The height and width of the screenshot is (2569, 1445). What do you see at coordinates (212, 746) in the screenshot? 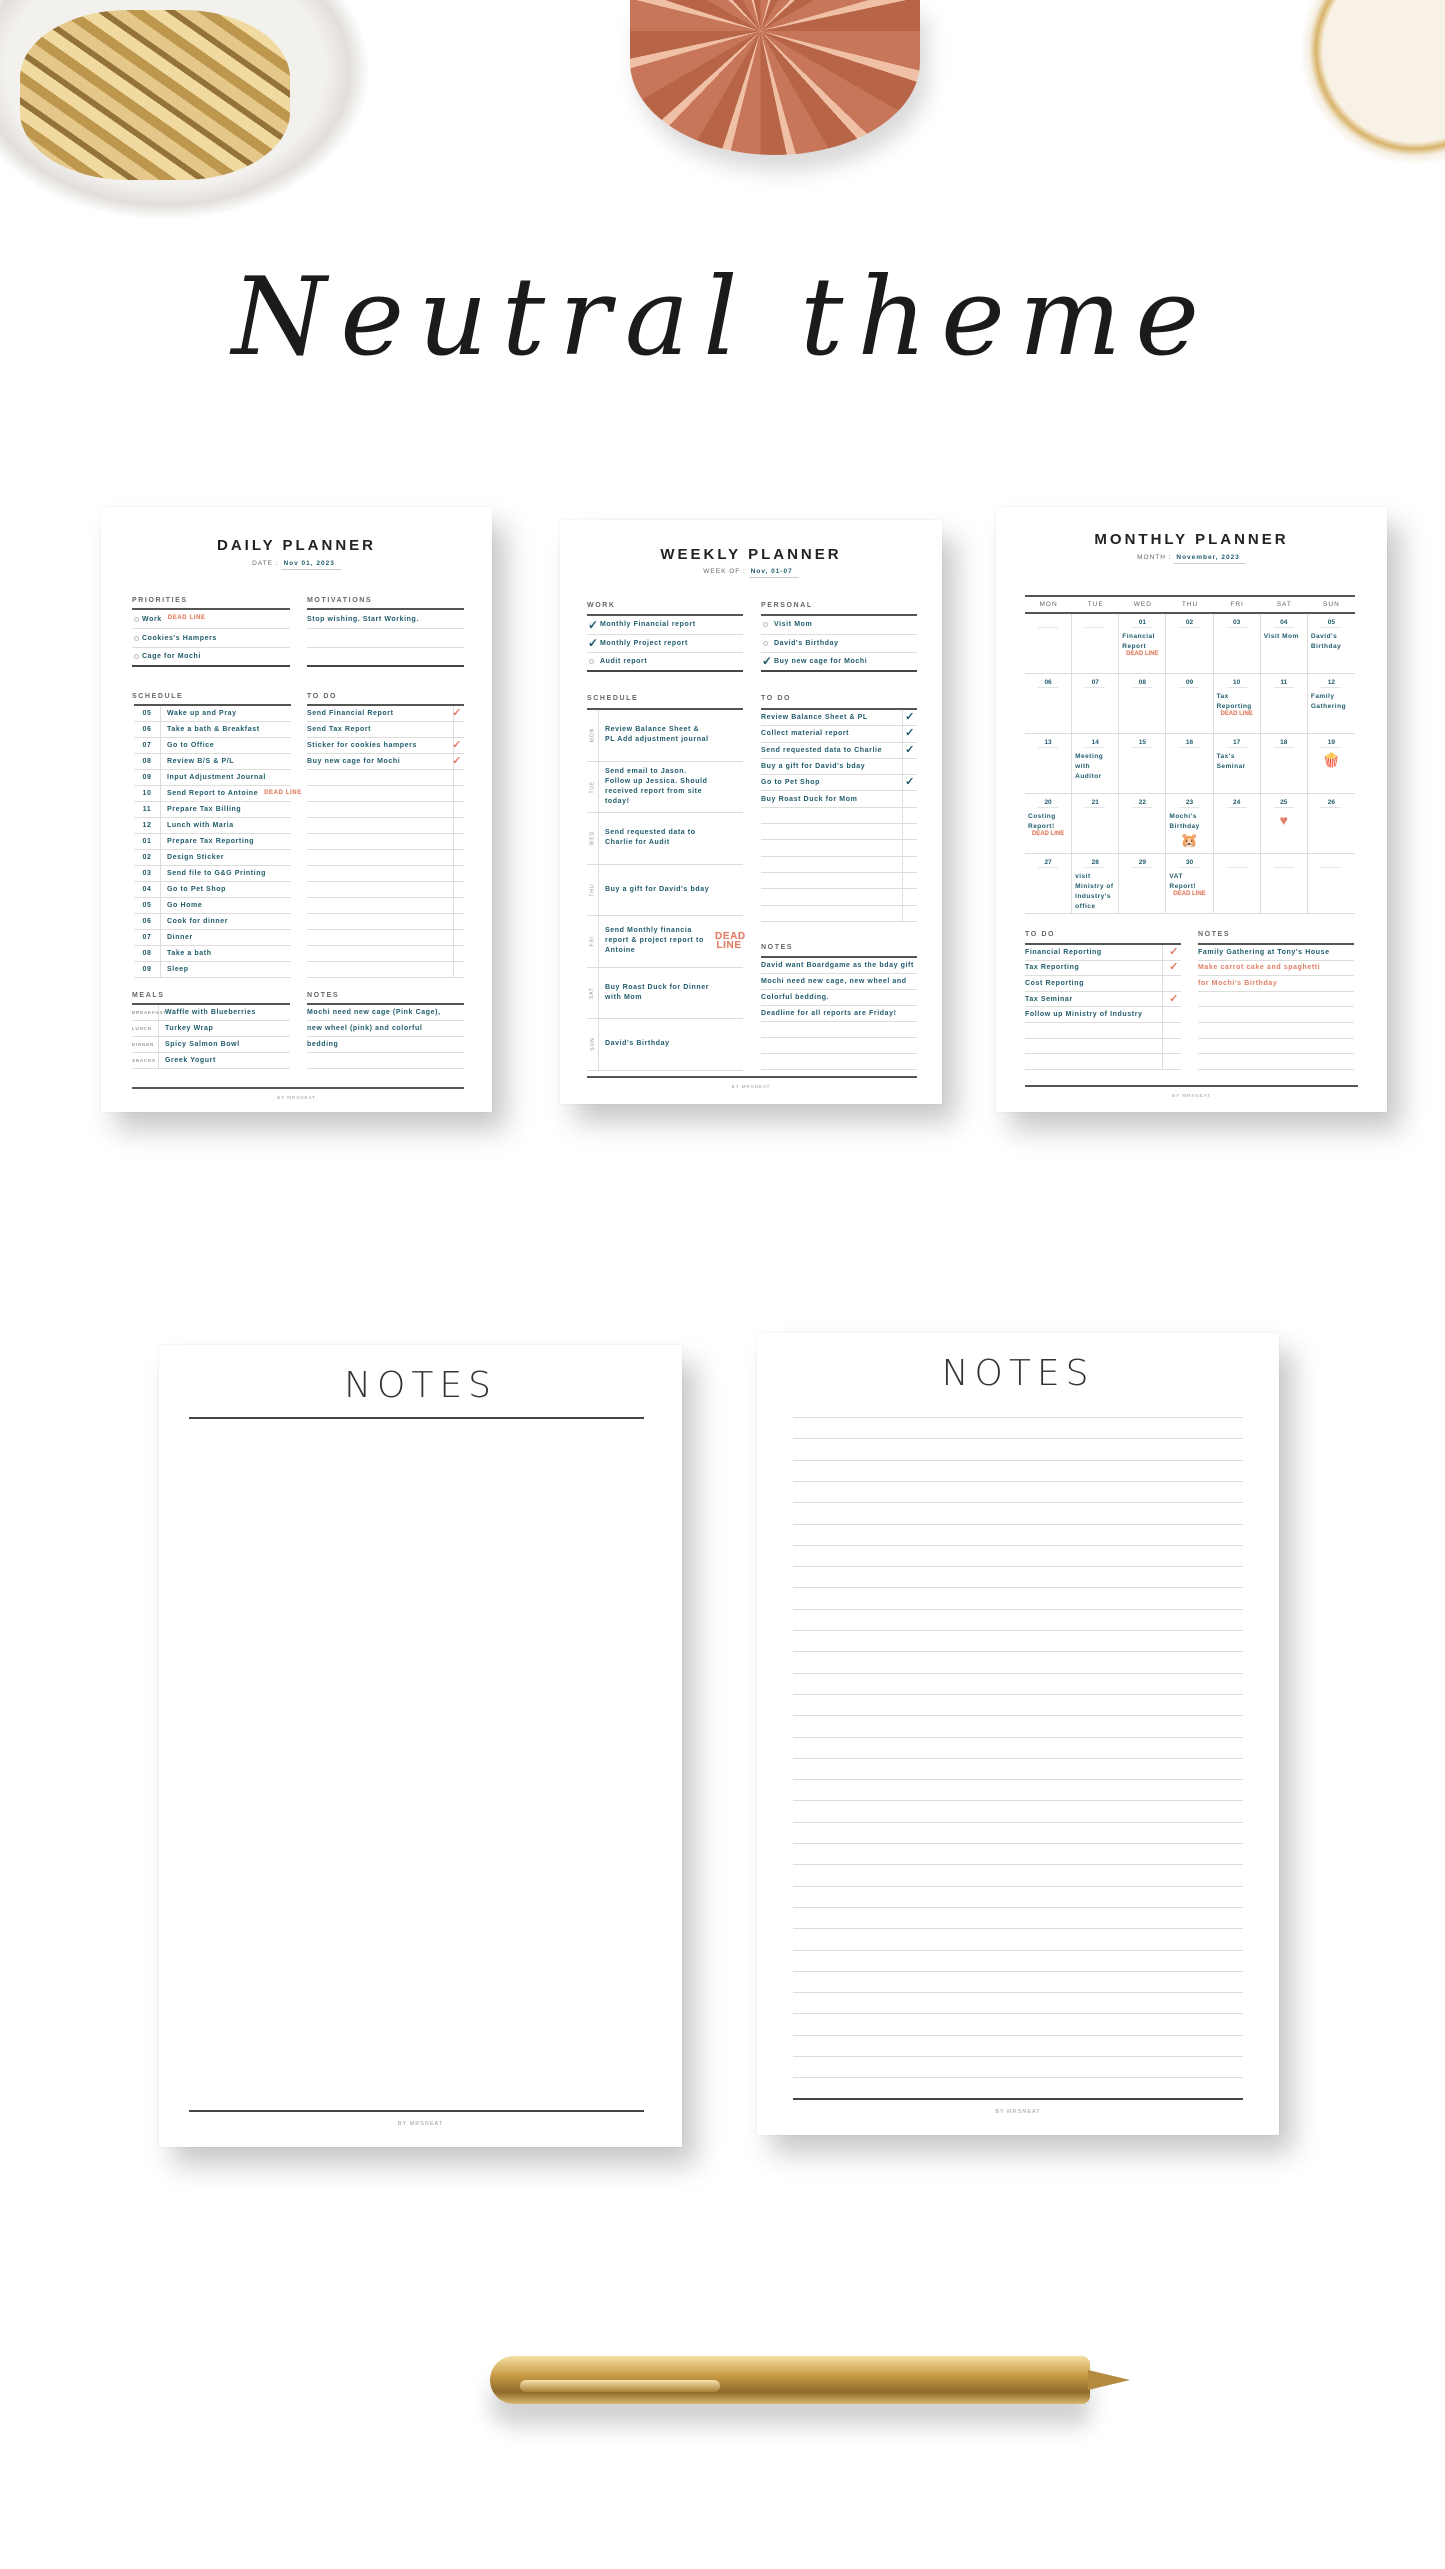
I see `schedule-row: 07 Go to Office` at bounding box center [212, 746].